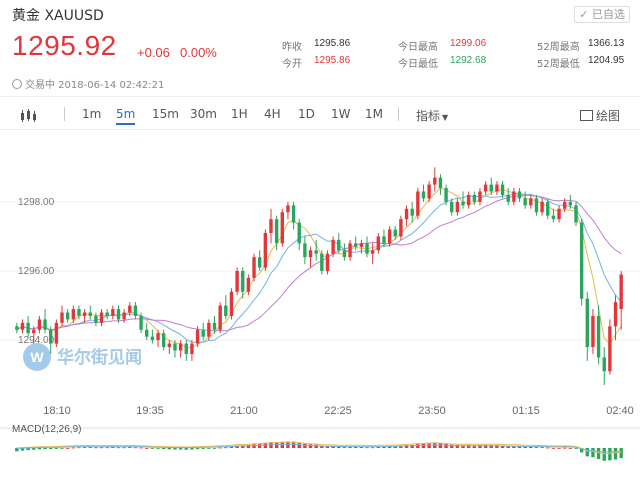 This screenshot has width=640, height=483. What do you see at coordinates (36, 340) in the screenshot?
I see `y-tick-label: 1294.00` at bounding box center [36, 340].